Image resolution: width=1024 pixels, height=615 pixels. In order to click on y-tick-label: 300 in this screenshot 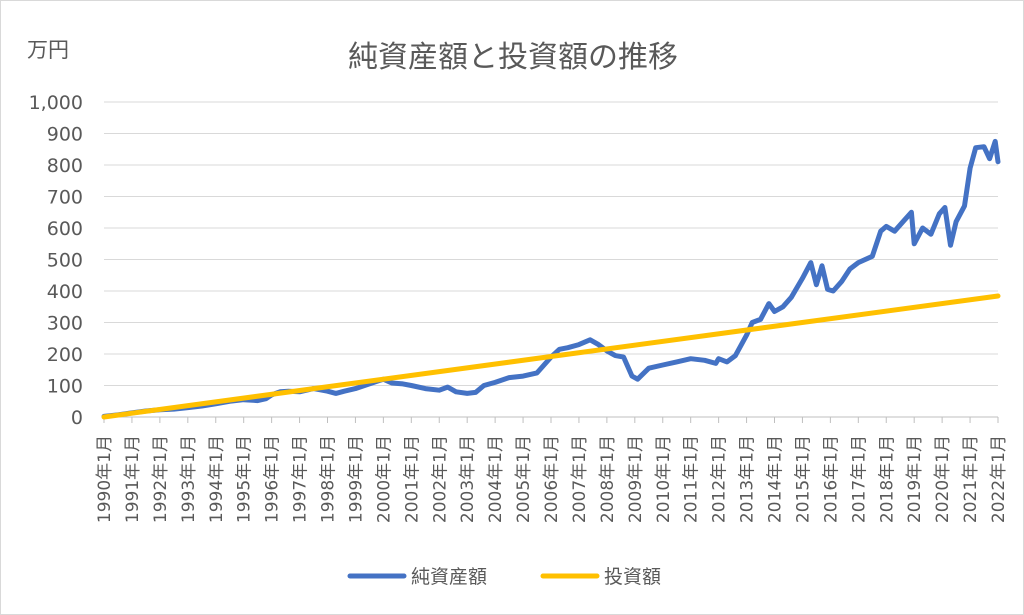, I will do `click(65, 324)`.